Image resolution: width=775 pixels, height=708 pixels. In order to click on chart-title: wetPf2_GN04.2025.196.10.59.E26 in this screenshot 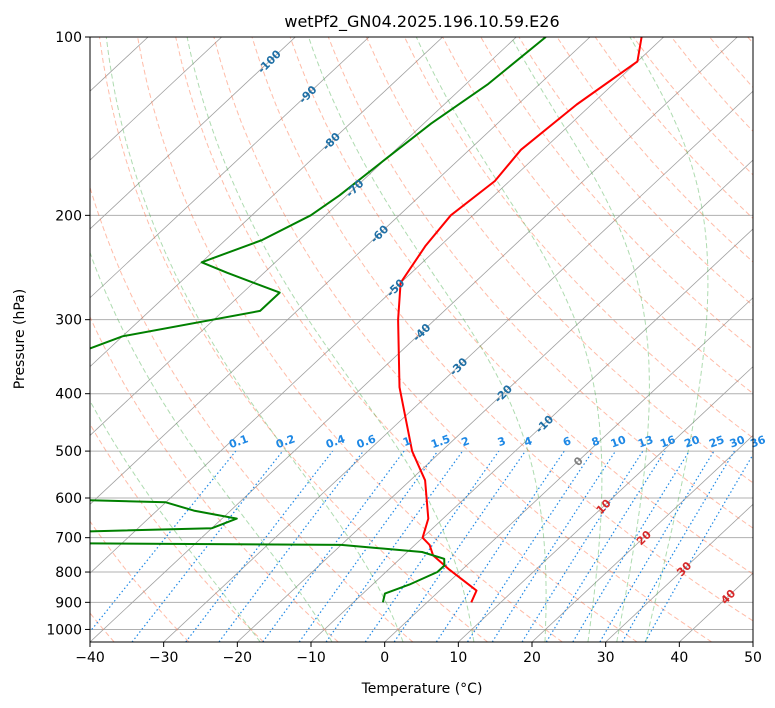, I will do `click(421, 22)`.